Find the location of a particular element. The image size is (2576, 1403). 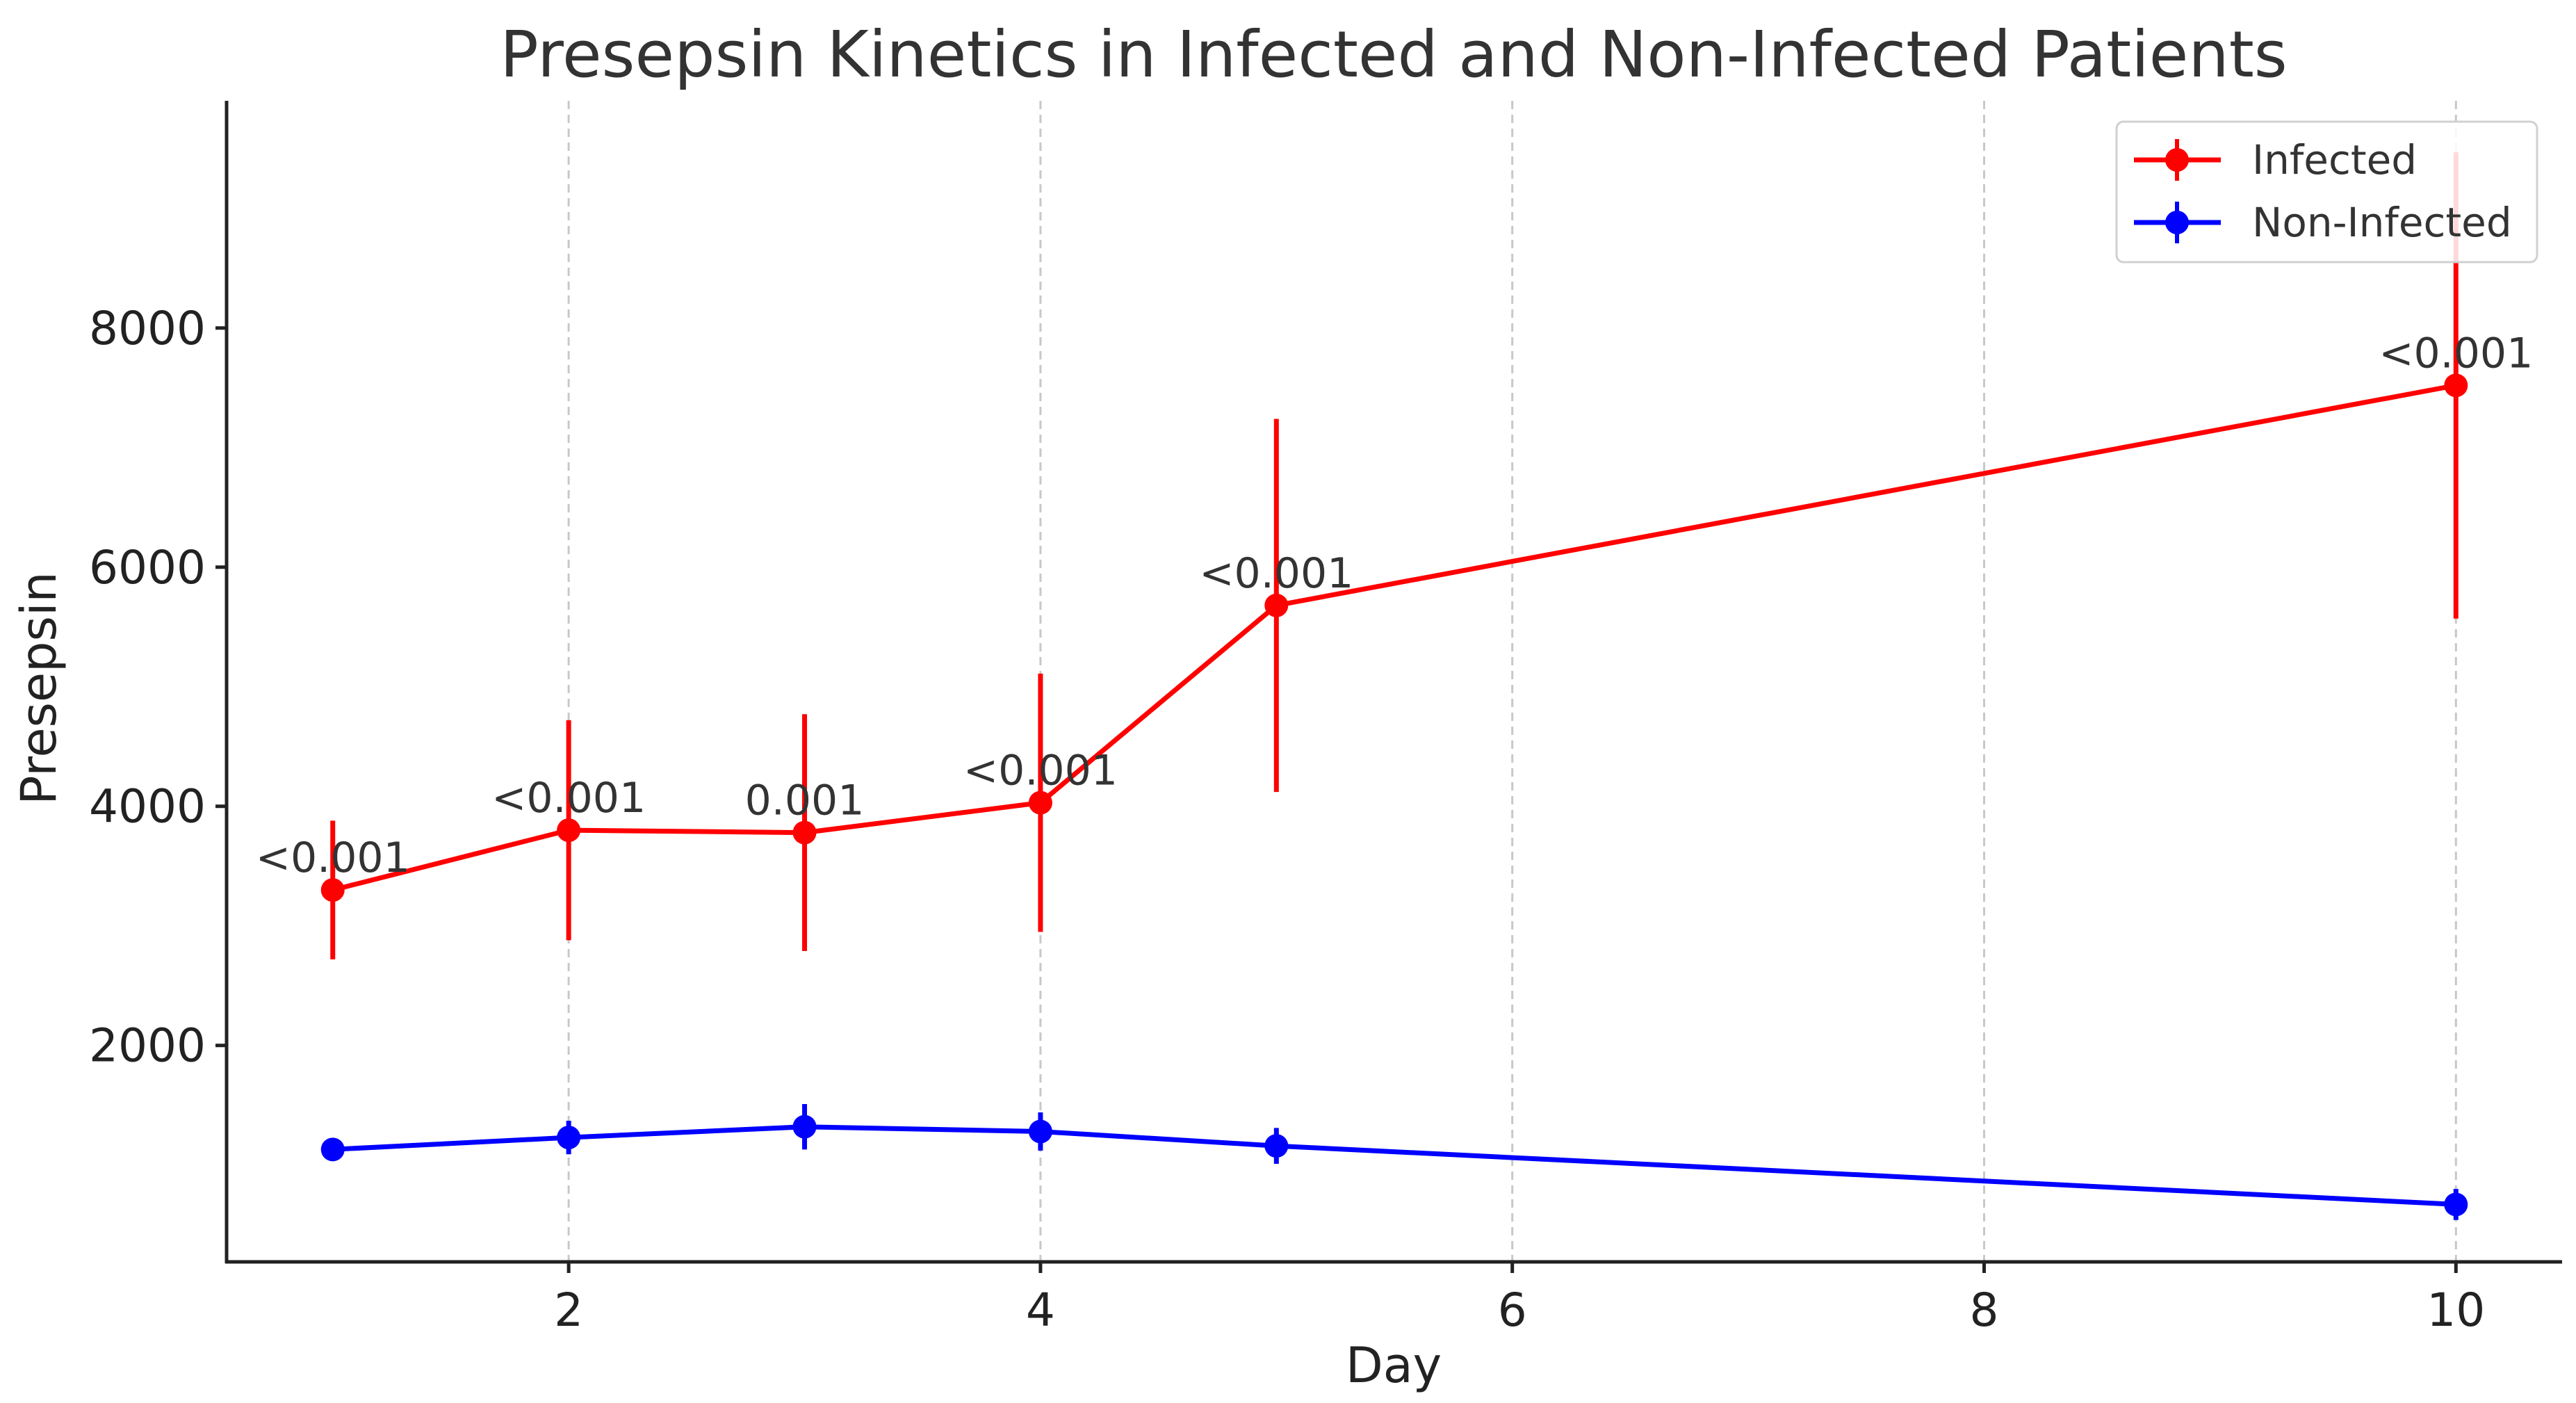

x-axis-ticks: 2 4 6 8 10 is located at coordinates (1519, 1299).